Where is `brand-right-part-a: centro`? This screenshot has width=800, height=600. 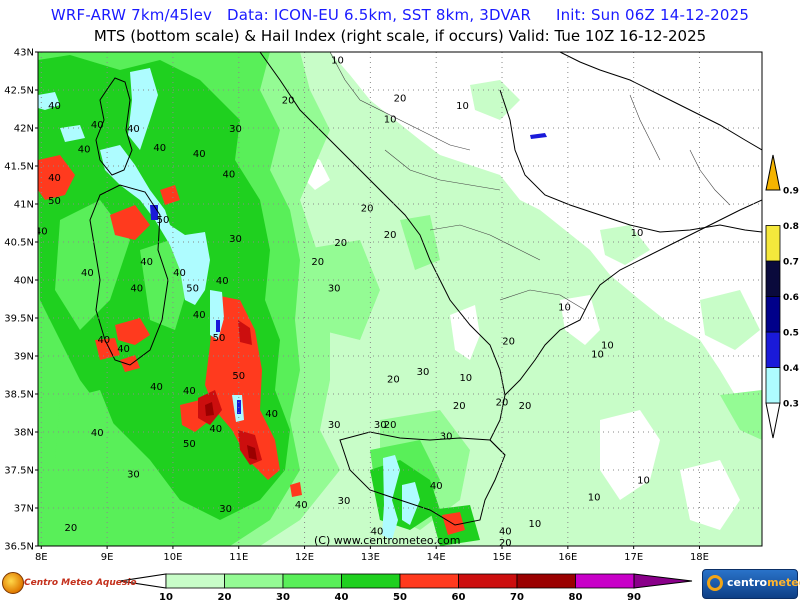 brand-right-part-a: centro is located at coordinates (747, 582).